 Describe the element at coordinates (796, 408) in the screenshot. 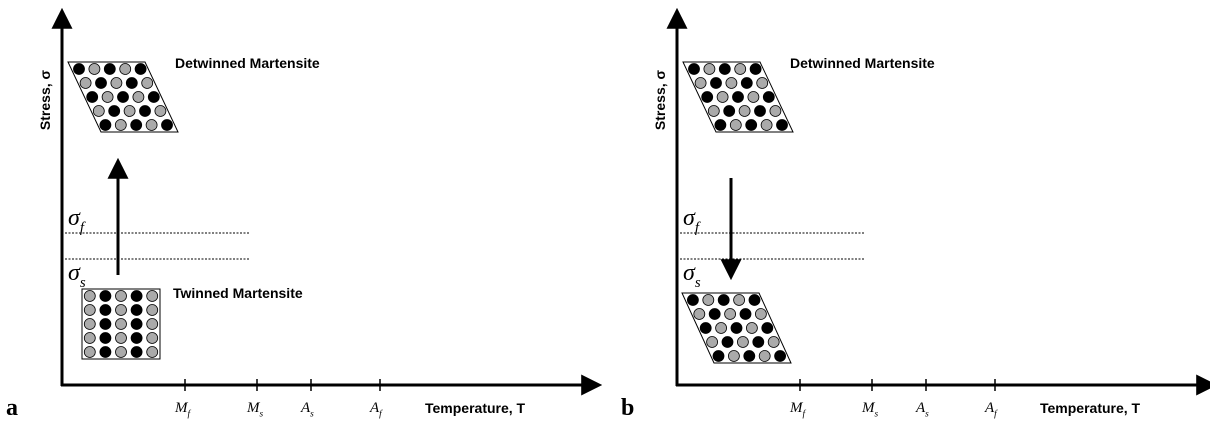

I see `symbol: M` at that location.